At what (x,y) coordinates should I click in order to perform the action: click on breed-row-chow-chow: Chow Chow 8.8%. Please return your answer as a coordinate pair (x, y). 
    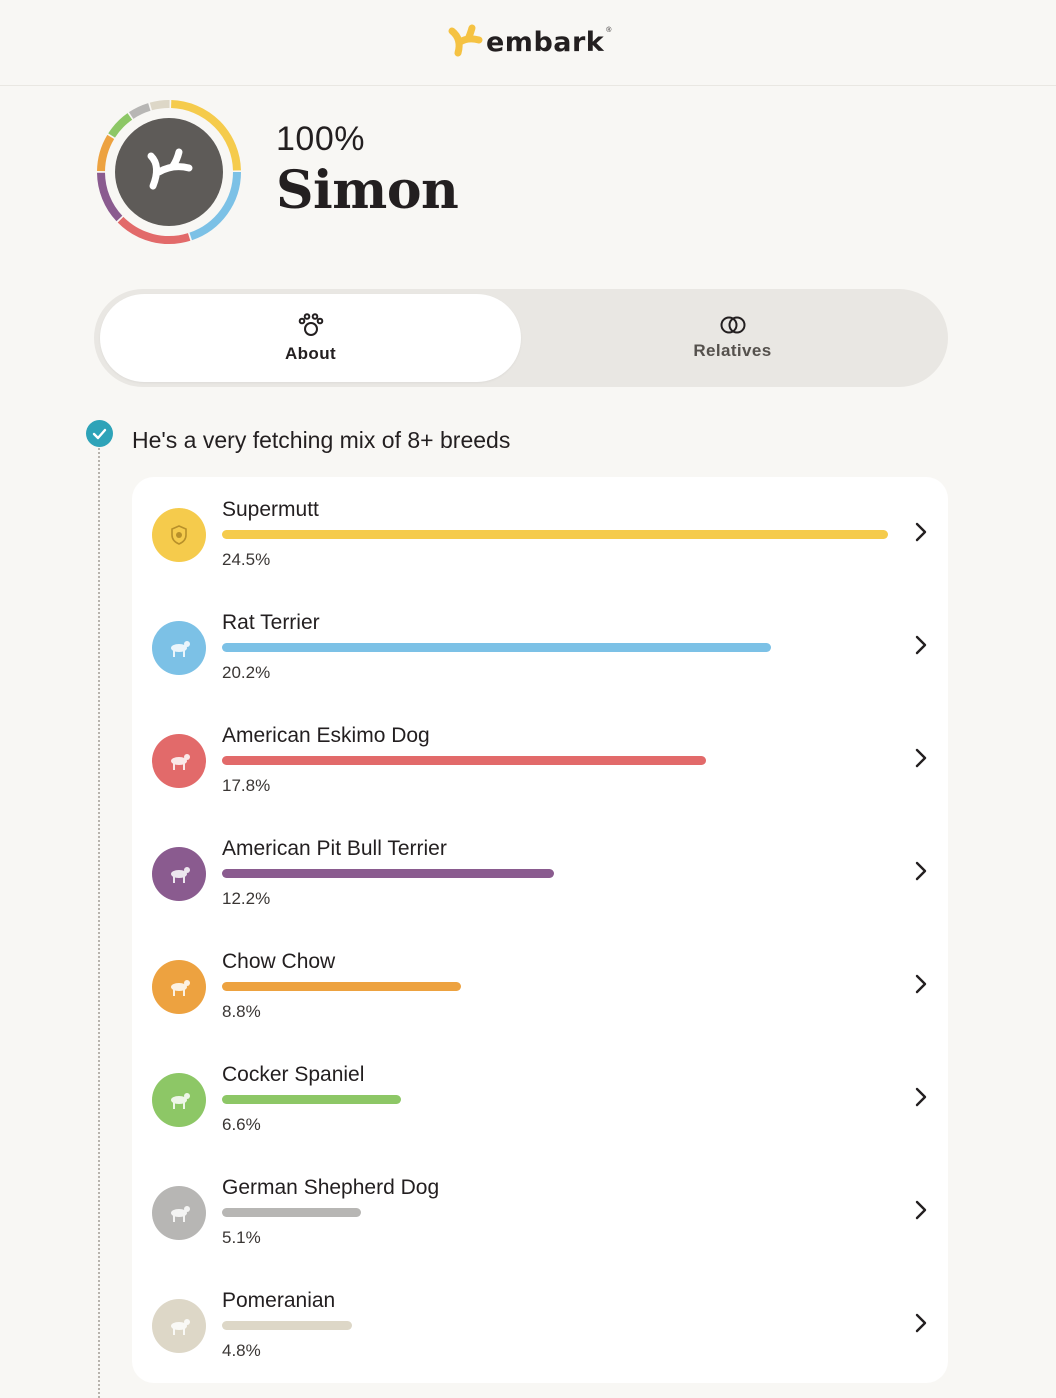
    Looking at the image, I should click on (540, 985).